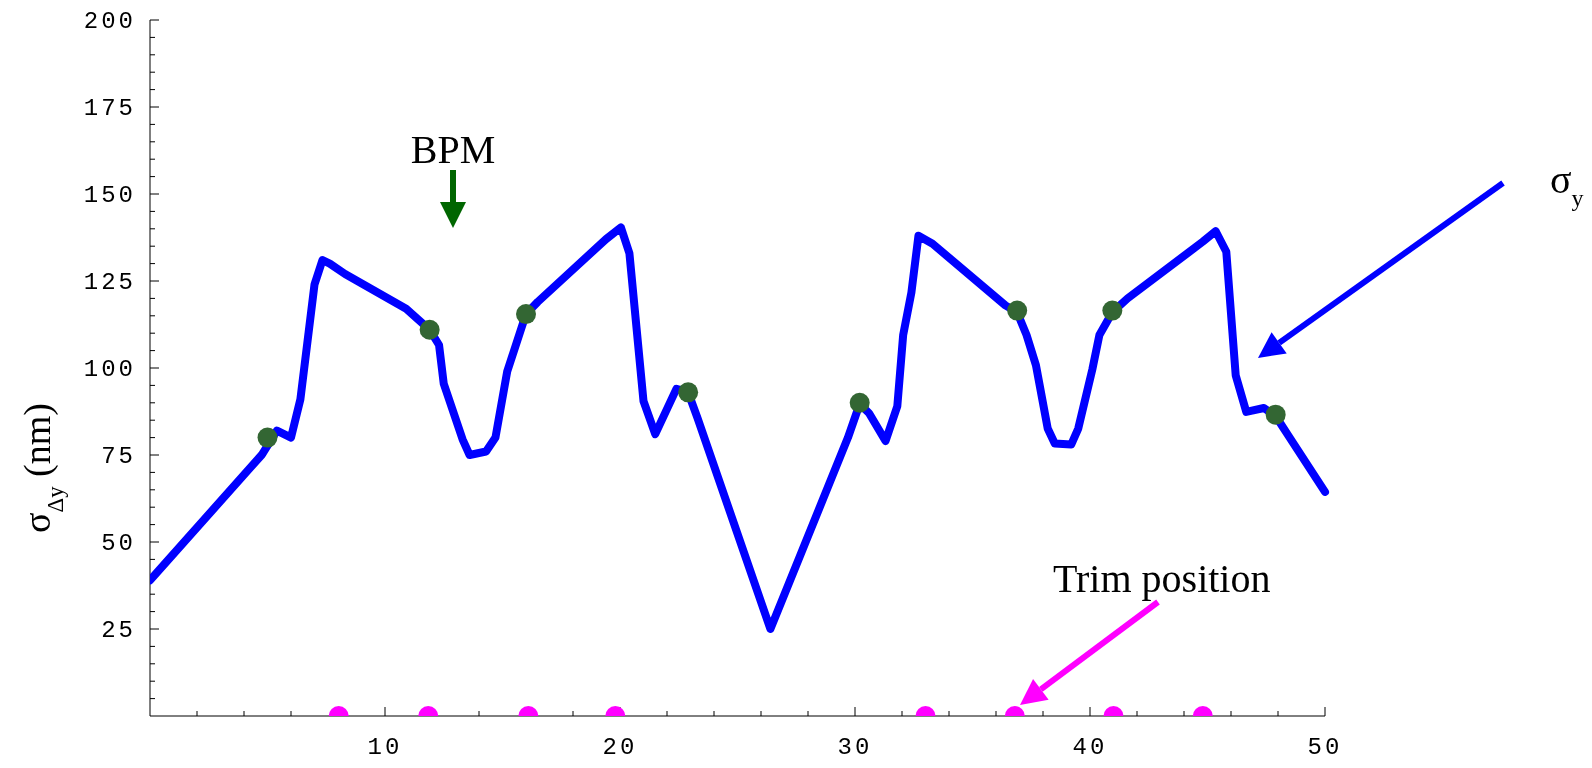 Image resolution: width=1592 pixels, height=768 pixels. I want to click on y-tick-label: 50, so click(118, 544).